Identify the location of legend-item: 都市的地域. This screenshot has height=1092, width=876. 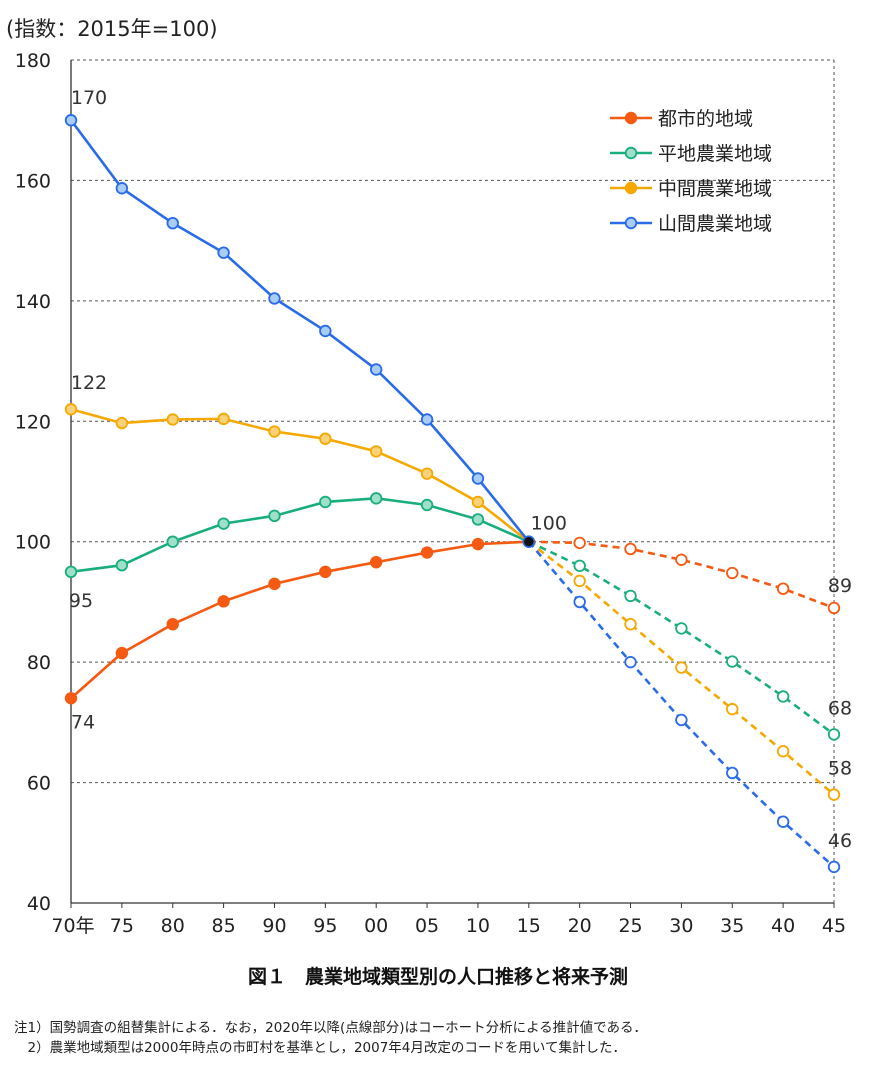
(681, 119).